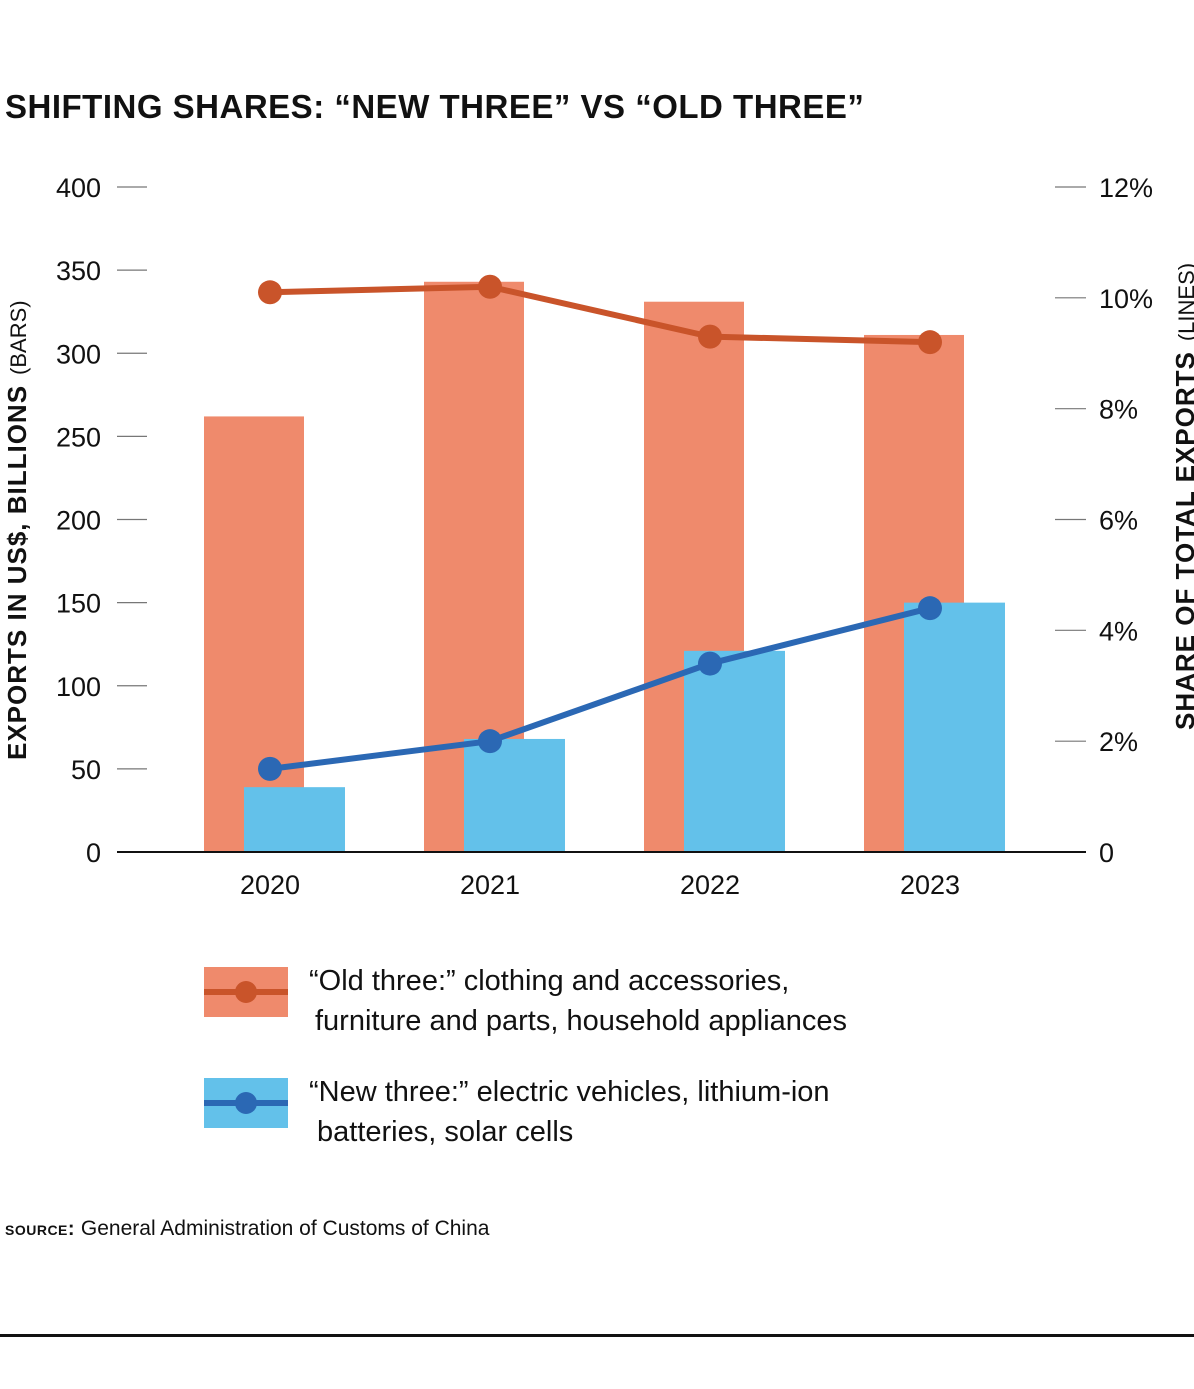  Describe the element at coordinates (1118, 521) in the screenshot. I see `y2-tick-label: 6%` at that location.